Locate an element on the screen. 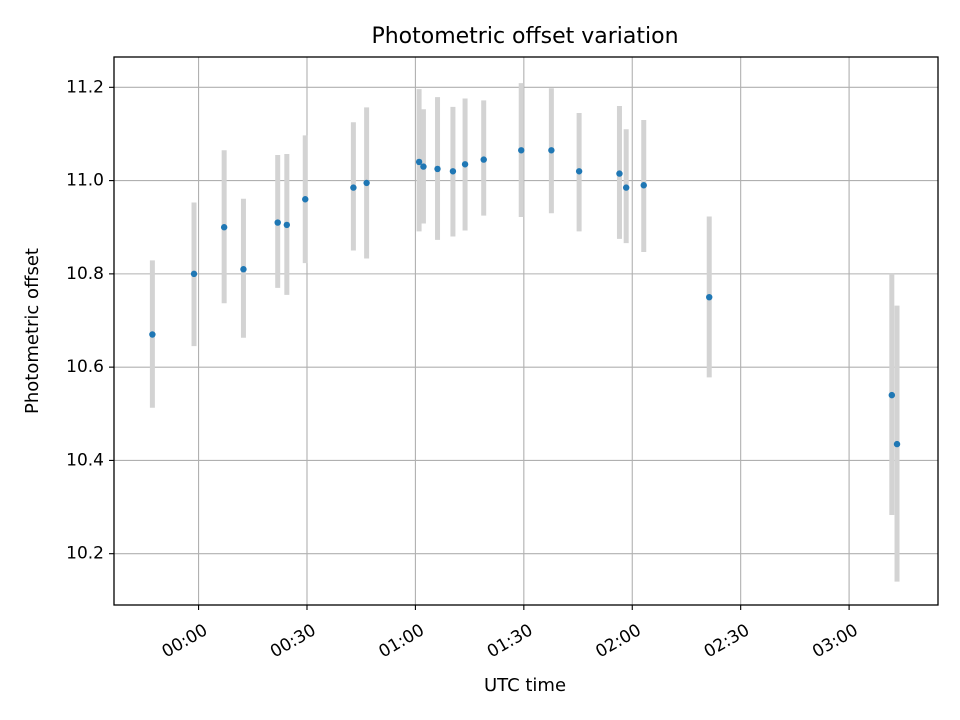  y-tick-label: 10.2 is located at coordinates (85, 554).